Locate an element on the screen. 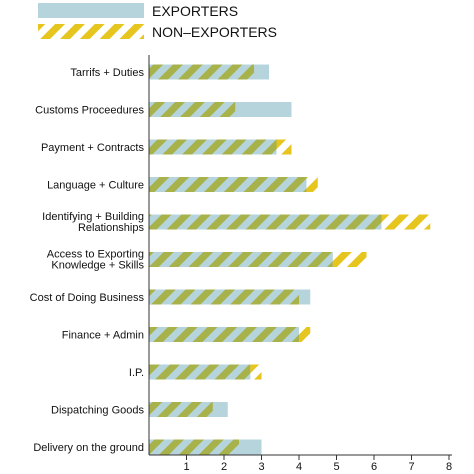 The image size is (474, 474). x-tick-label-2: 2 is located at coordinates (224, 467).